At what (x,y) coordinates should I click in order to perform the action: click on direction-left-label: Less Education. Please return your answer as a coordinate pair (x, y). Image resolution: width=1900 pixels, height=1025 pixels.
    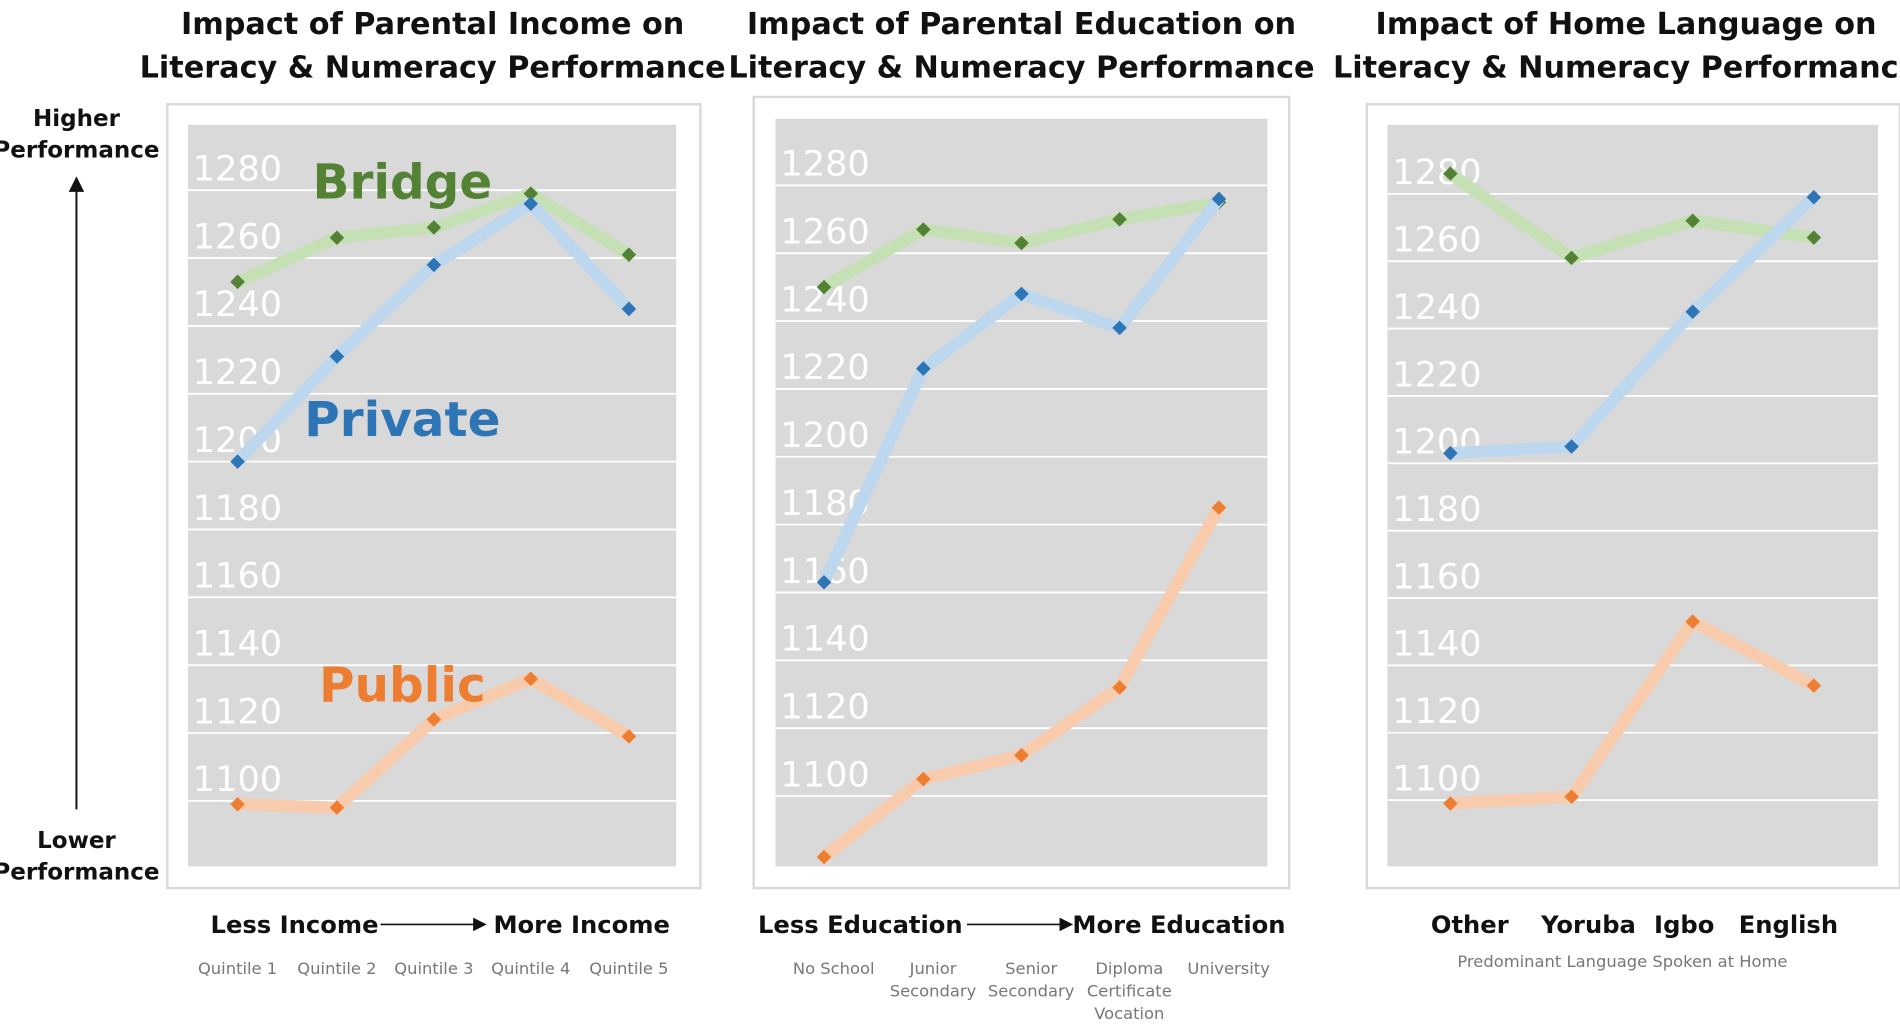
    Looking at the image, I should click on (860, 925).